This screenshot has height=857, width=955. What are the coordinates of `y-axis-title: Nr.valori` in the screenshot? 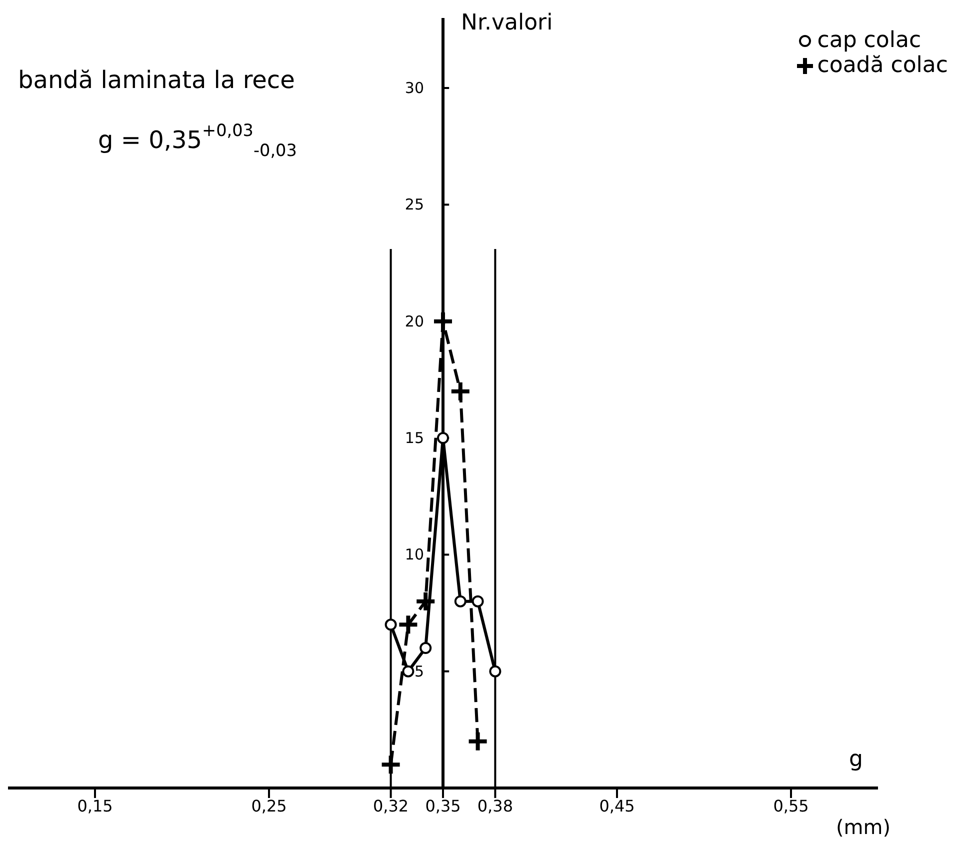 It's located at (507, 23).